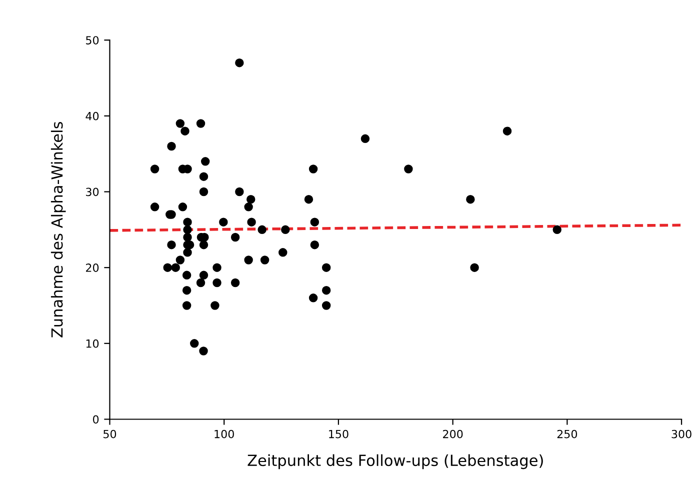 The height and width of the screenshot is (483, 699). What do you see at coordinates (110, 434) in the screenshot?
I see `x-tick-label: 50` at bounding box center [110, 434].